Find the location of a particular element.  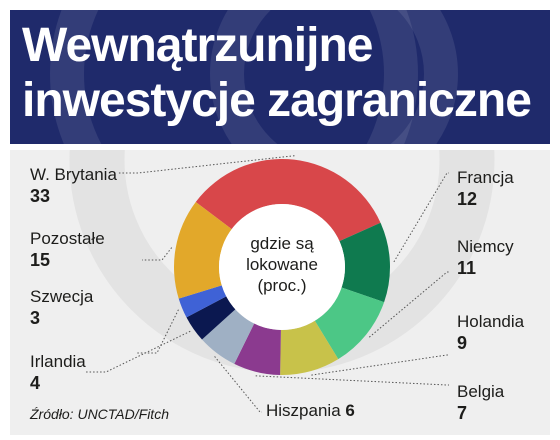

slice-label-value: 3 is located at coordinates (35, 318).